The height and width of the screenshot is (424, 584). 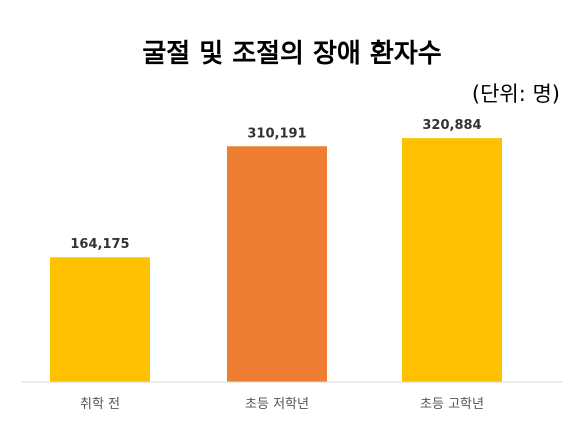 What do you see at coordinates (277, 404) in the screenshot?
I see `category-label-2: 초등 저학년` at bounding box center [277, 404].